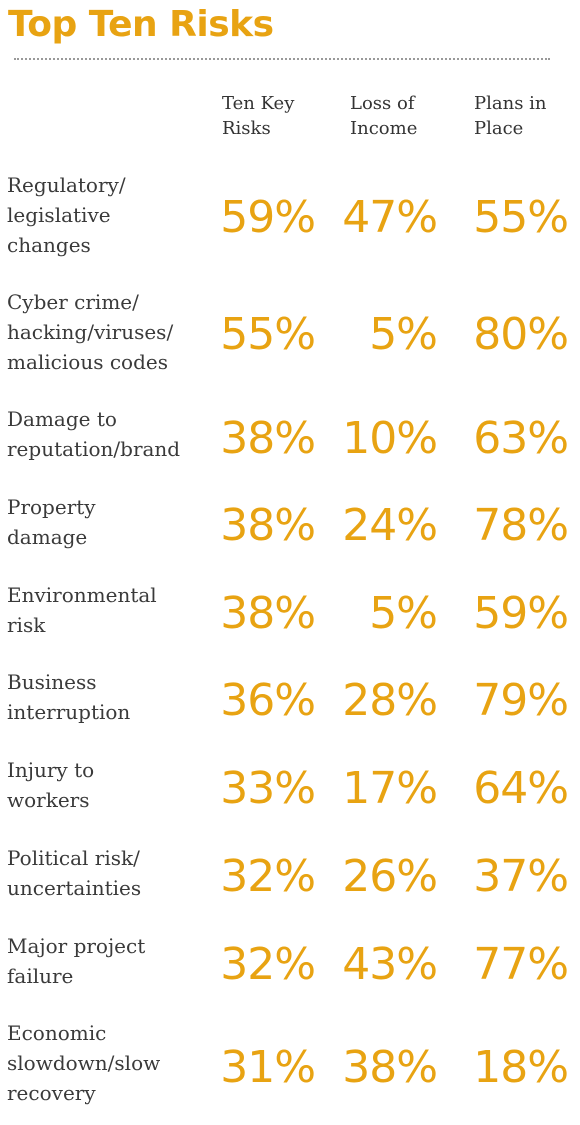 This screenshot has height=1125, width=580. I want to click on table-row: Property damage 38% 24% 78%, so click(290, 523).